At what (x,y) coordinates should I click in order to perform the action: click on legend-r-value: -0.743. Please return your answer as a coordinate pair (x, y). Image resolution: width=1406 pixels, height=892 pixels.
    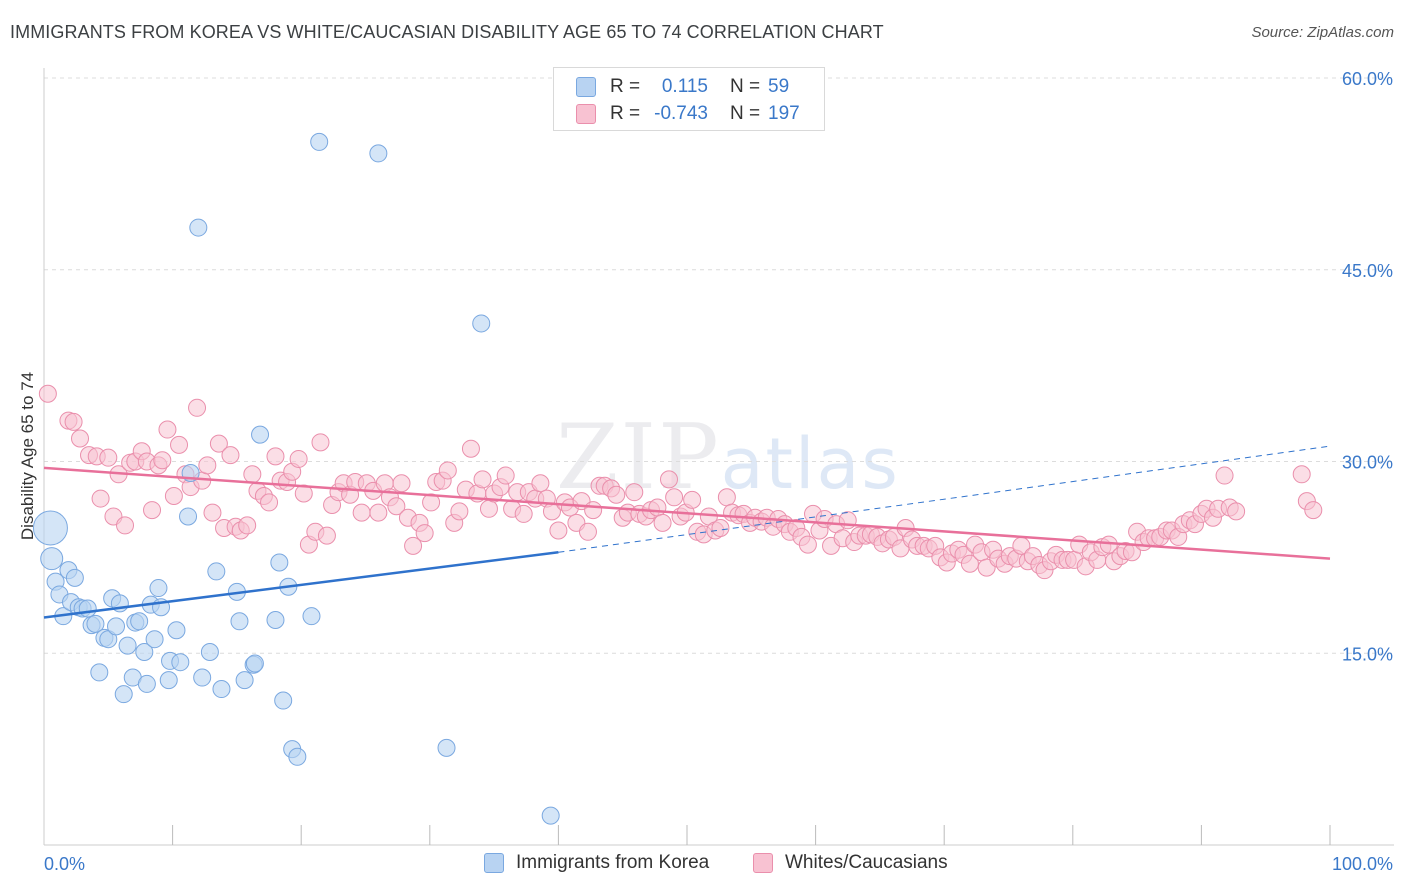
    Looking at the image, I should click on (681, 113).